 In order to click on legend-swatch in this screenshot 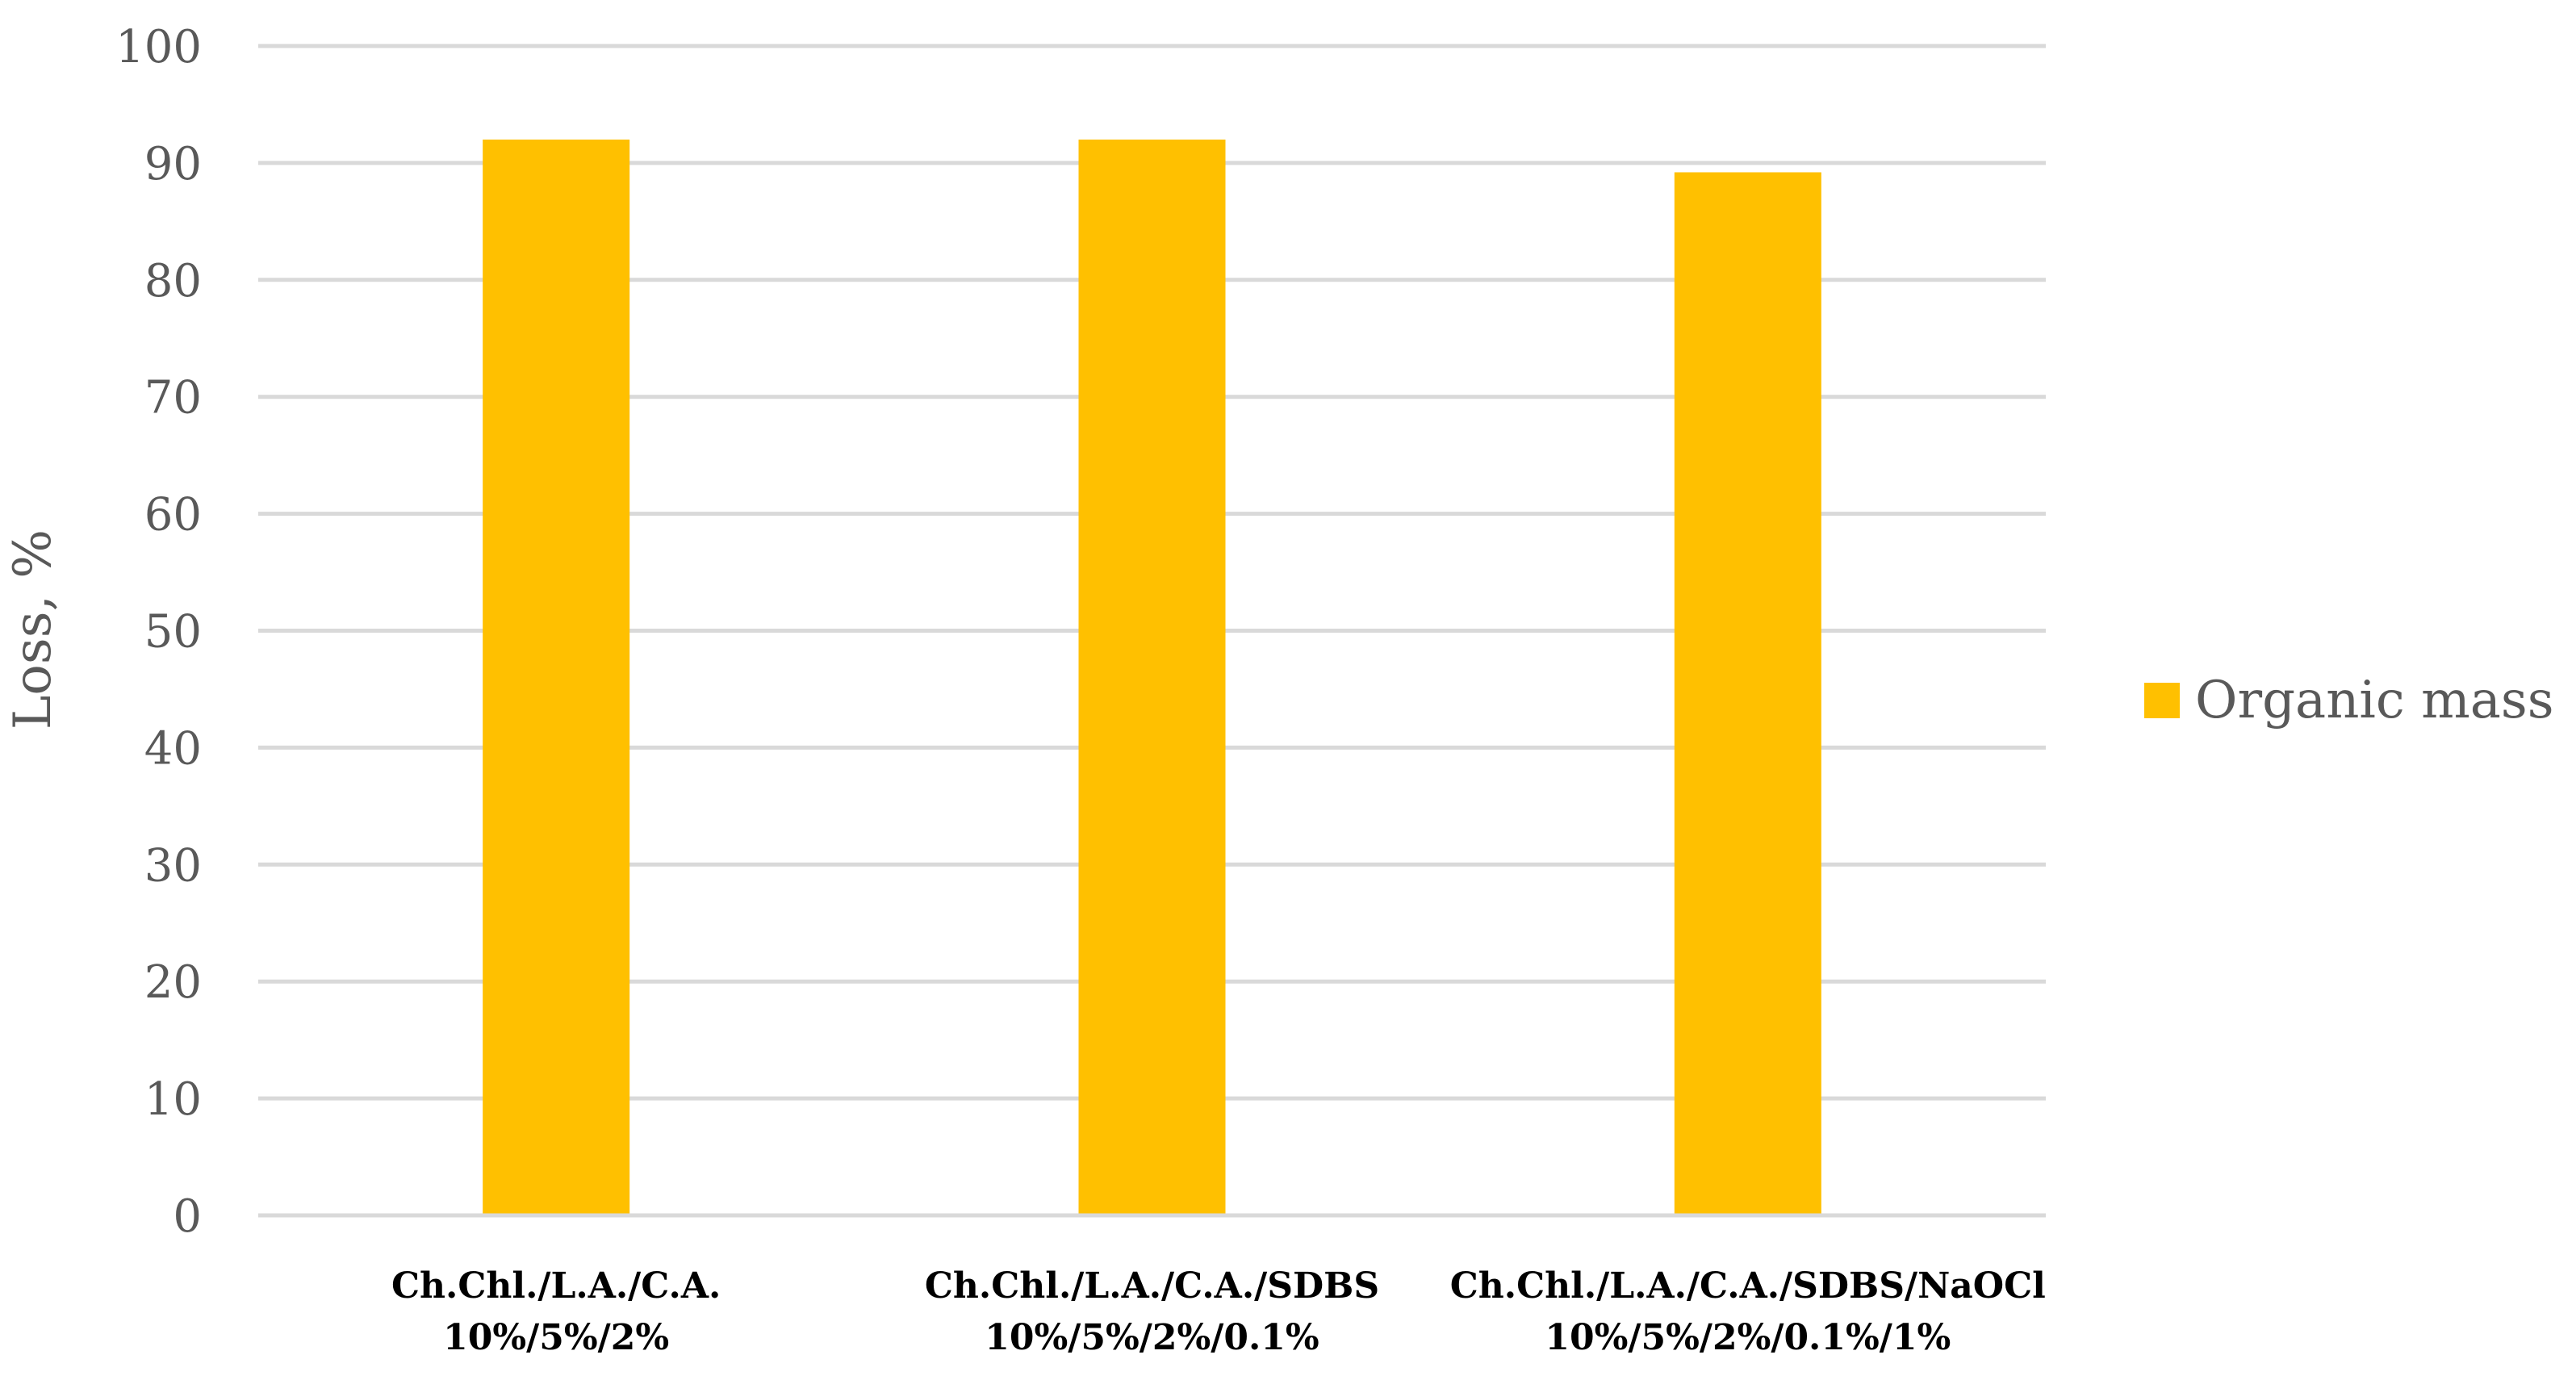, I will do `click(2162, 700)`.